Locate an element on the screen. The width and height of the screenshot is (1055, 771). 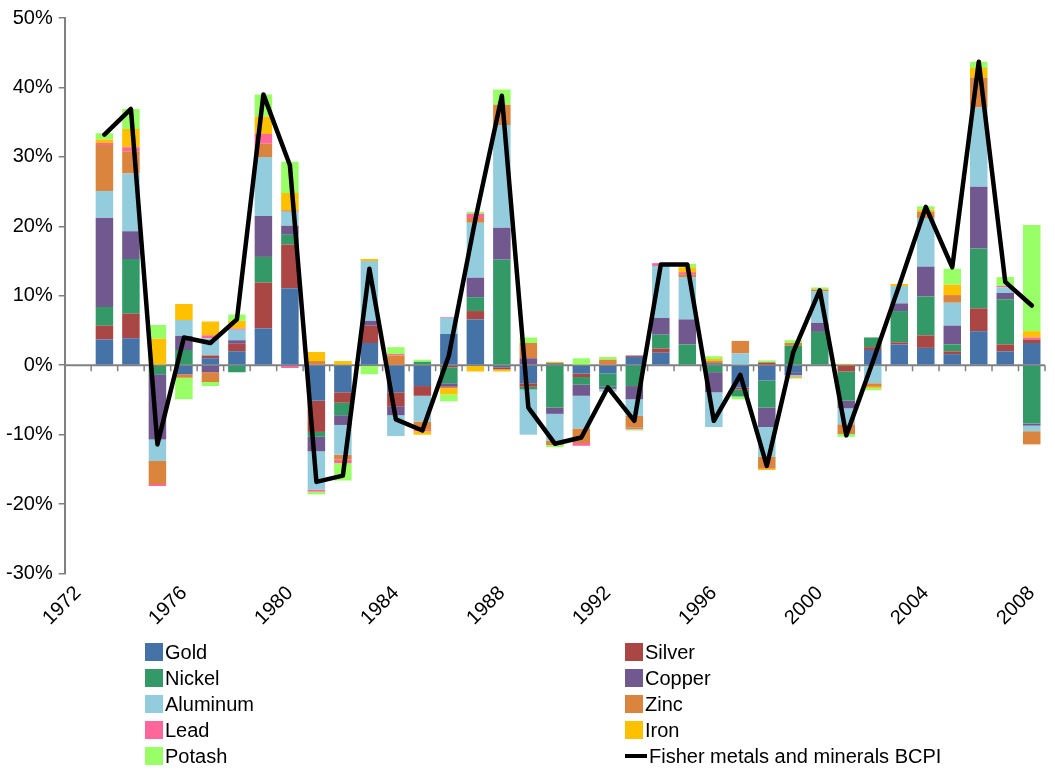
y-tick-label: 20% is located at coordinates (32, 224).